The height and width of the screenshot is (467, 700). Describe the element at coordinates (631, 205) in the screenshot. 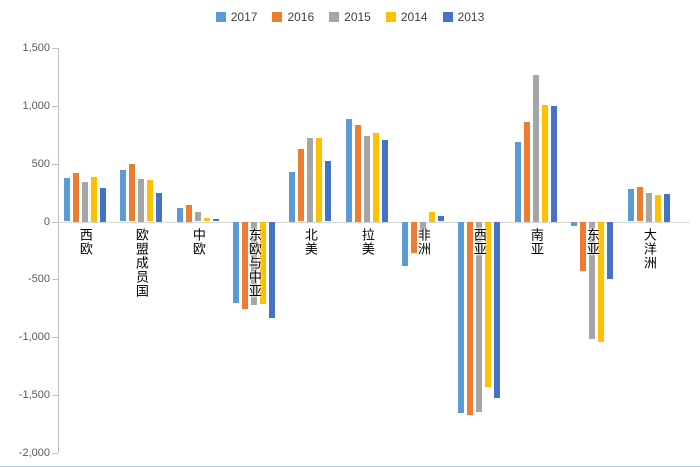

I see `bar-2017-大洋洲` at that location.